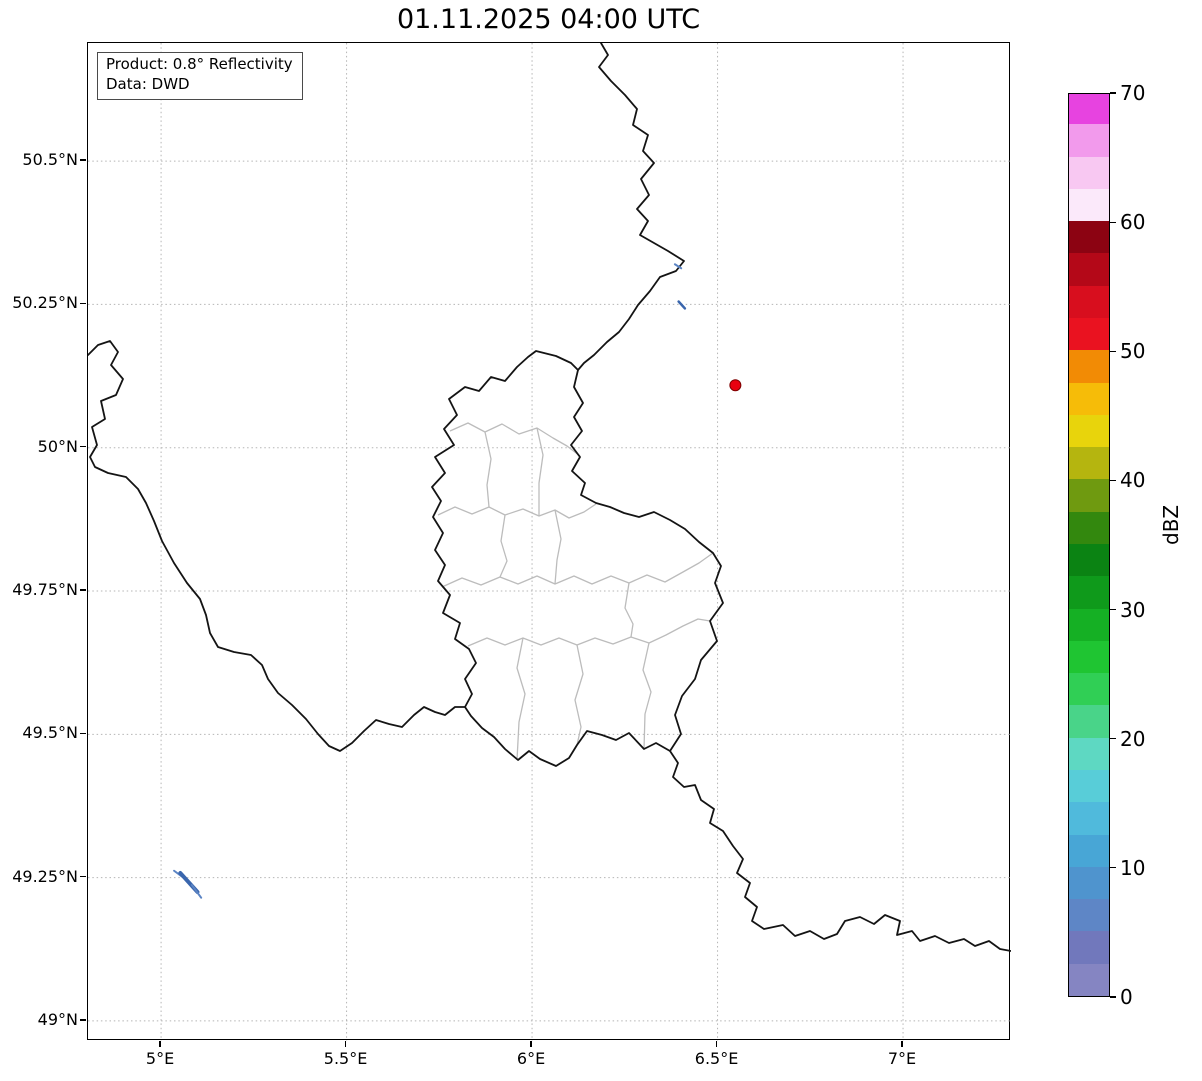 The height and width of the screenshot is (1081, 1202). Describe the element at coordinates (199, 64) in the screenshot. I see `product-line: Product: 0.8° Reflectivity` at that location.